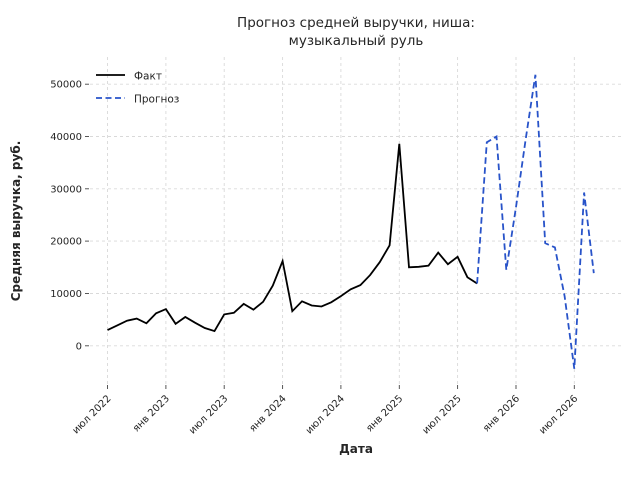  Describe the element at coordinates (268, 413) in the screenshot. I see `x-tick-label: янв 2024` at that location.